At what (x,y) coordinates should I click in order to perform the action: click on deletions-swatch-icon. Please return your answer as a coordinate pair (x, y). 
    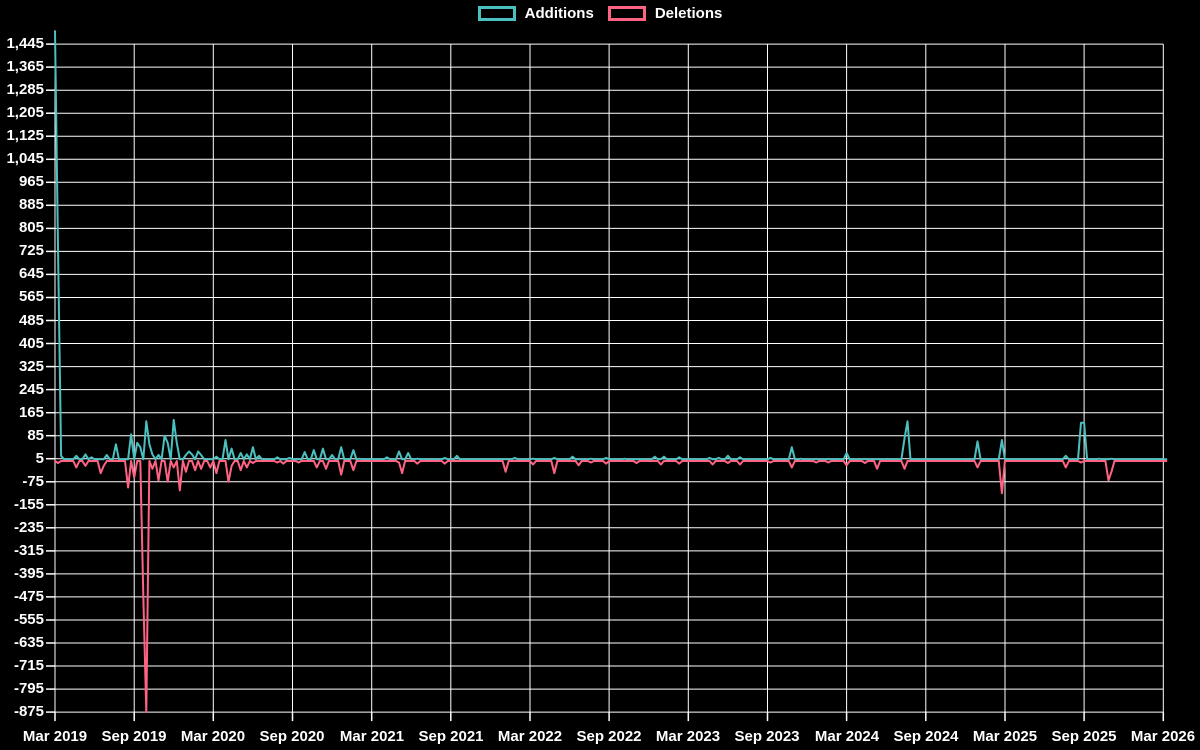
    Looking at the image, I should click on (626, 13).